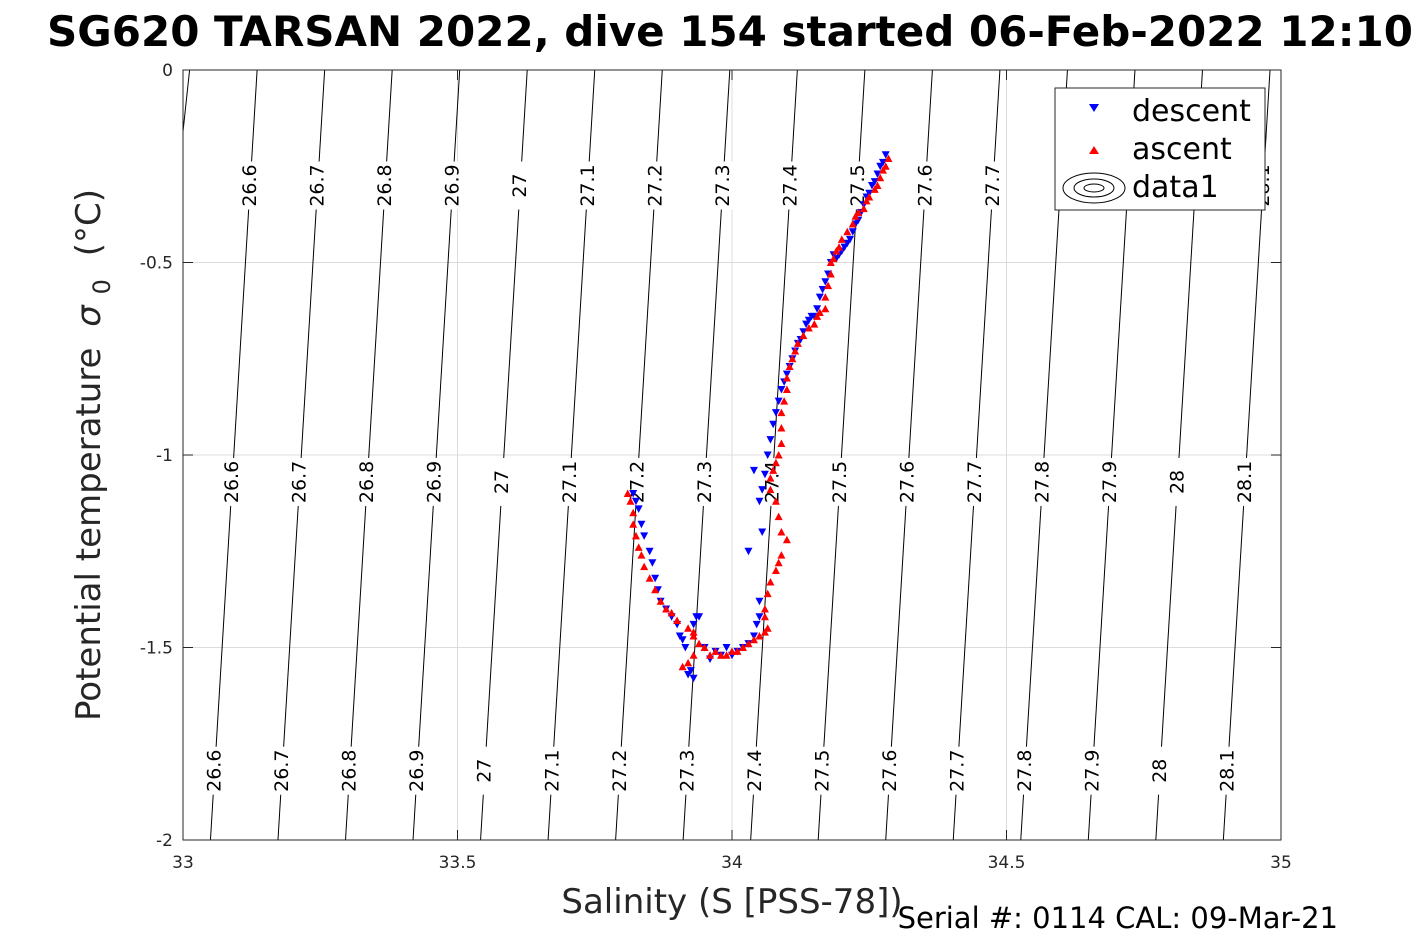 The height and width of the screenshot is (945, 1417). Describe the element at coordinates (732, 863) in the screenshot. I see `x-tick-label: 34` at that location.